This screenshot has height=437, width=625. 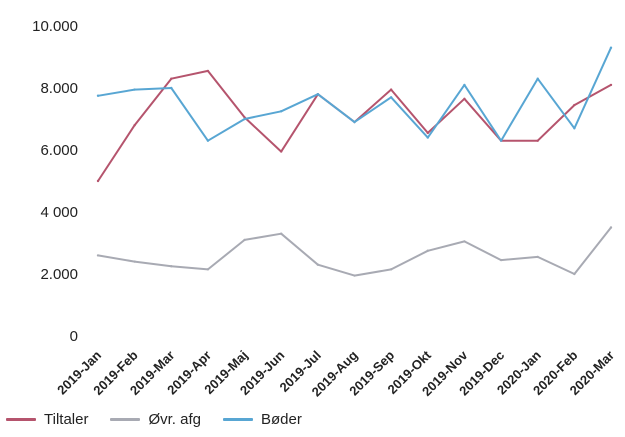 What do you see at coordinates (174, 419) in the screenshot?
I see `legend-label-ovr-afg: Øvr. afg` at bounding box center [174, 419].